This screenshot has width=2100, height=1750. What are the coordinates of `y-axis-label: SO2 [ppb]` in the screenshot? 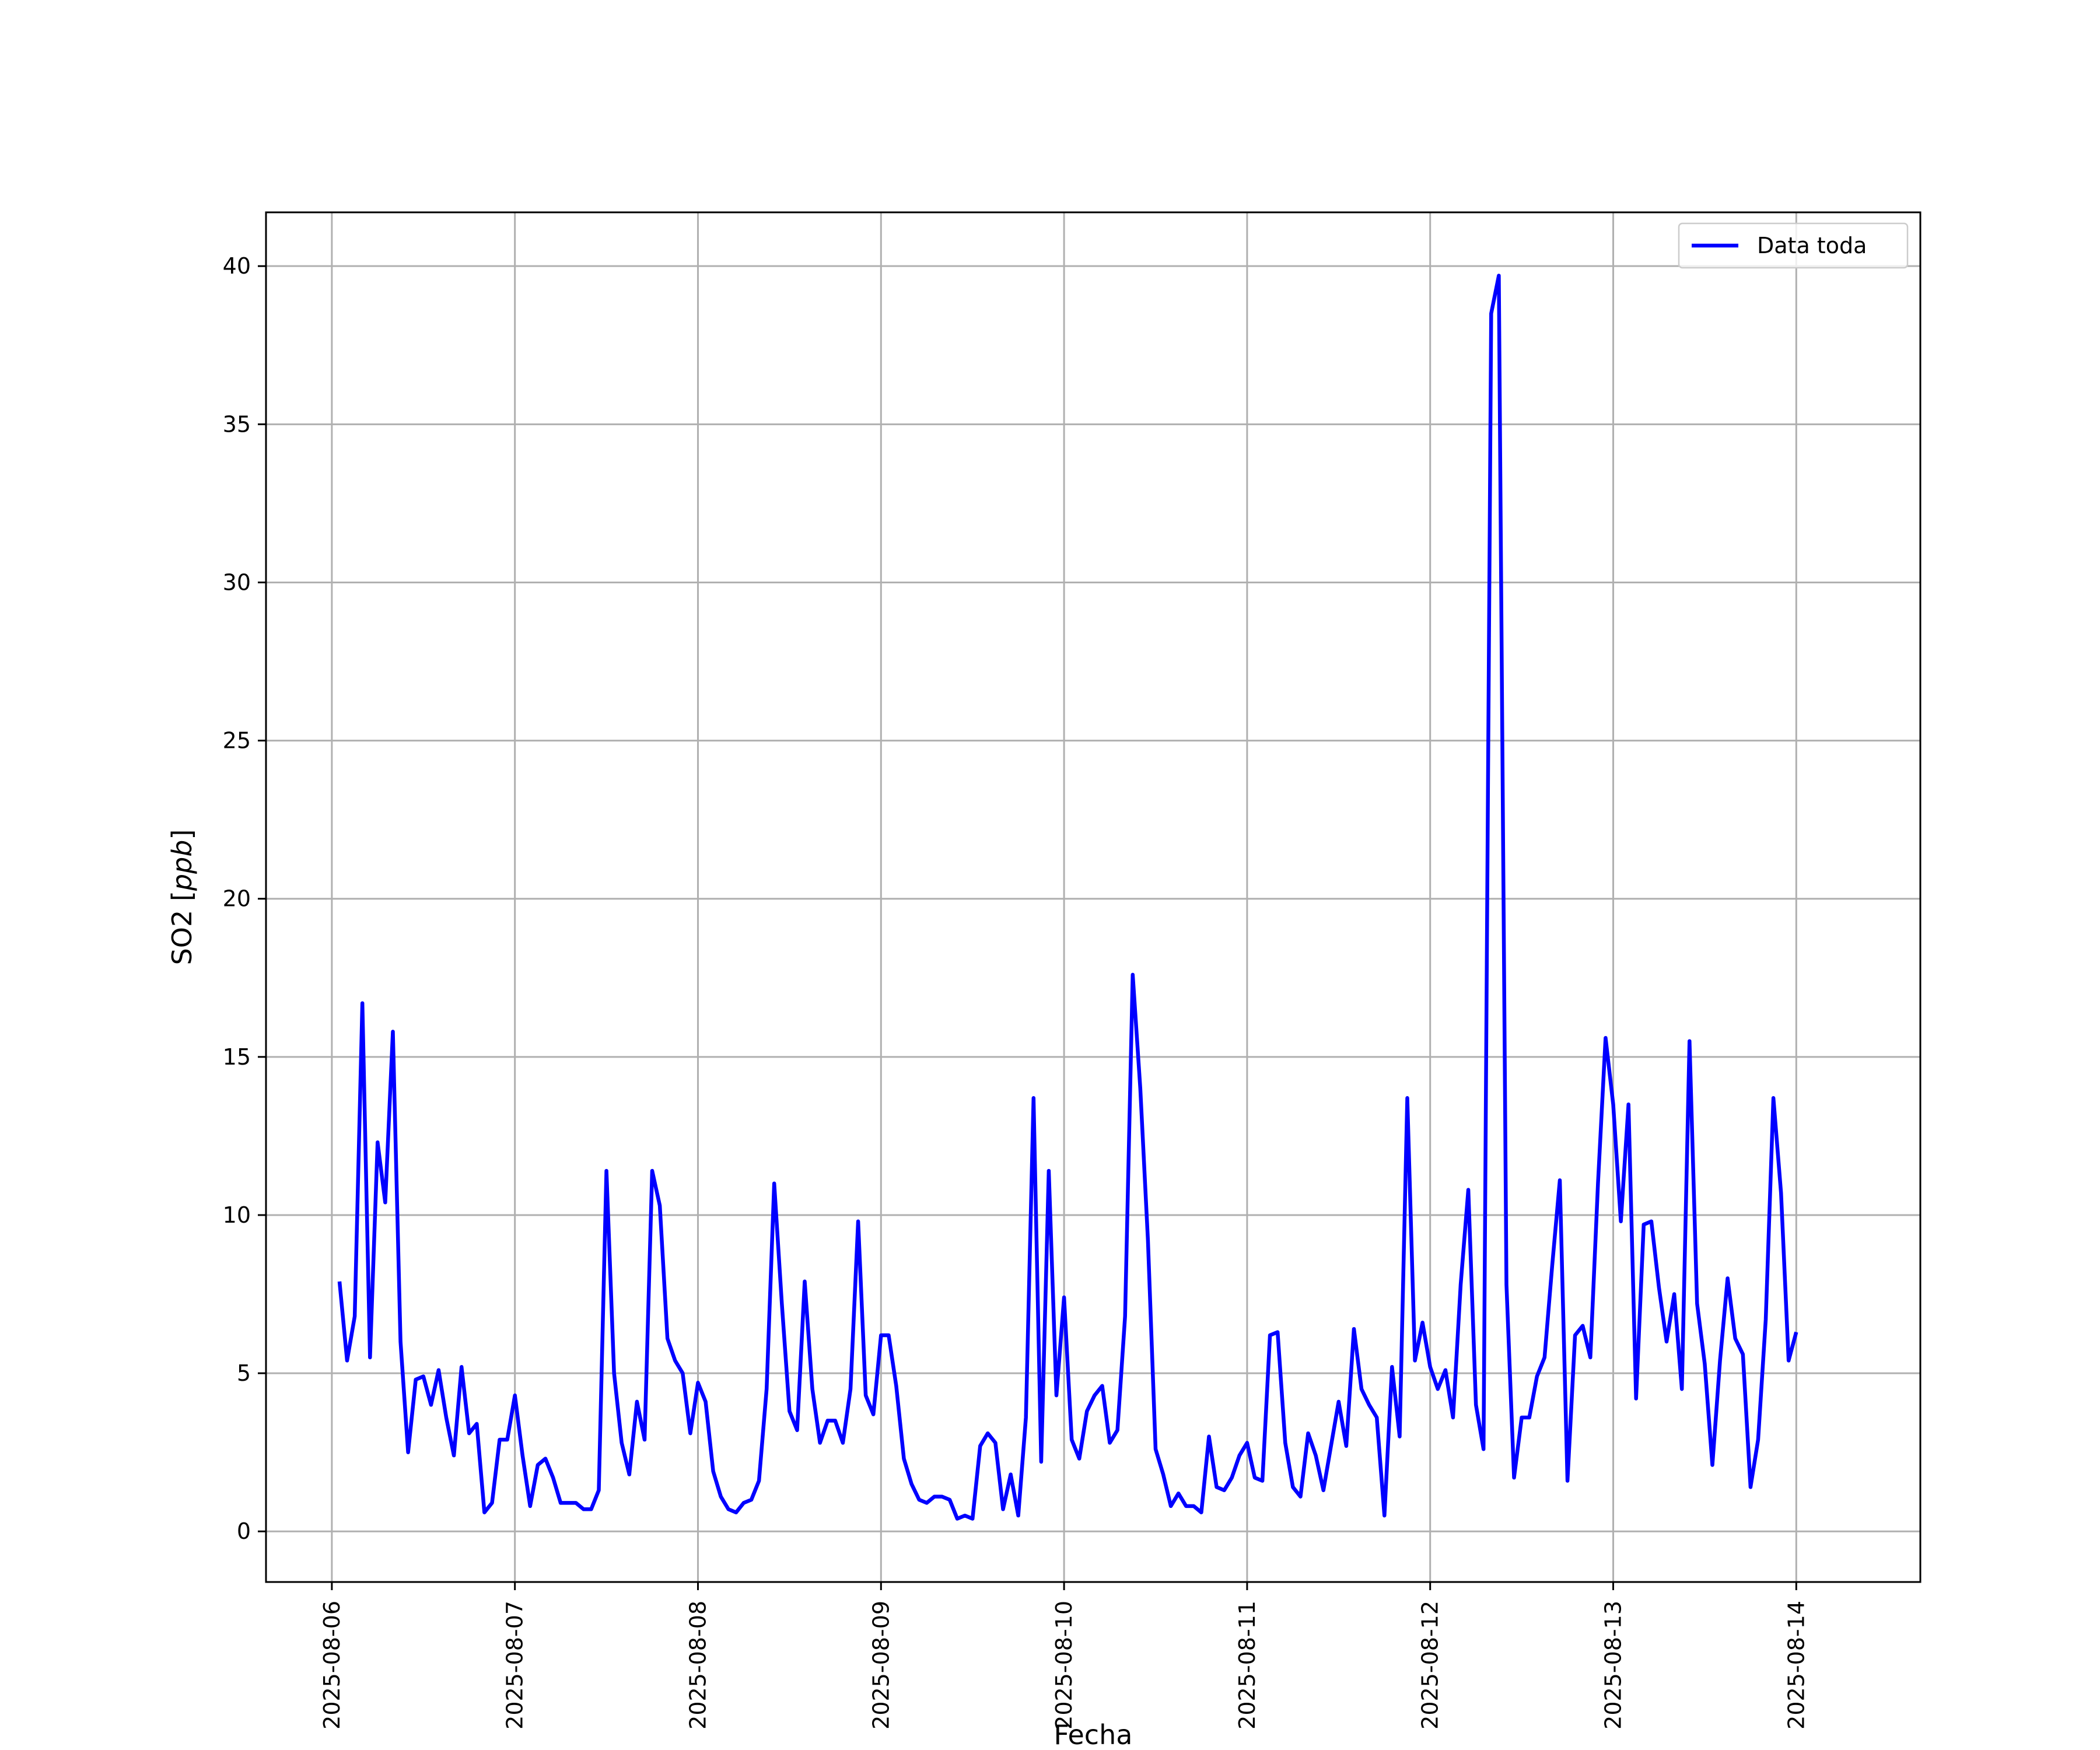 It's located at (182, 897).